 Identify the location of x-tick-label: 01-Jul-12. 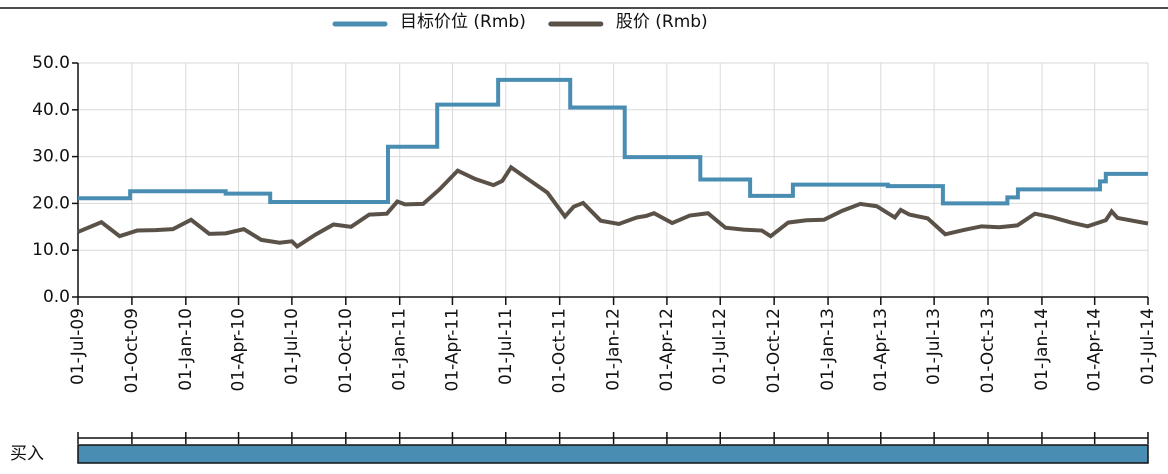
(720, 346).